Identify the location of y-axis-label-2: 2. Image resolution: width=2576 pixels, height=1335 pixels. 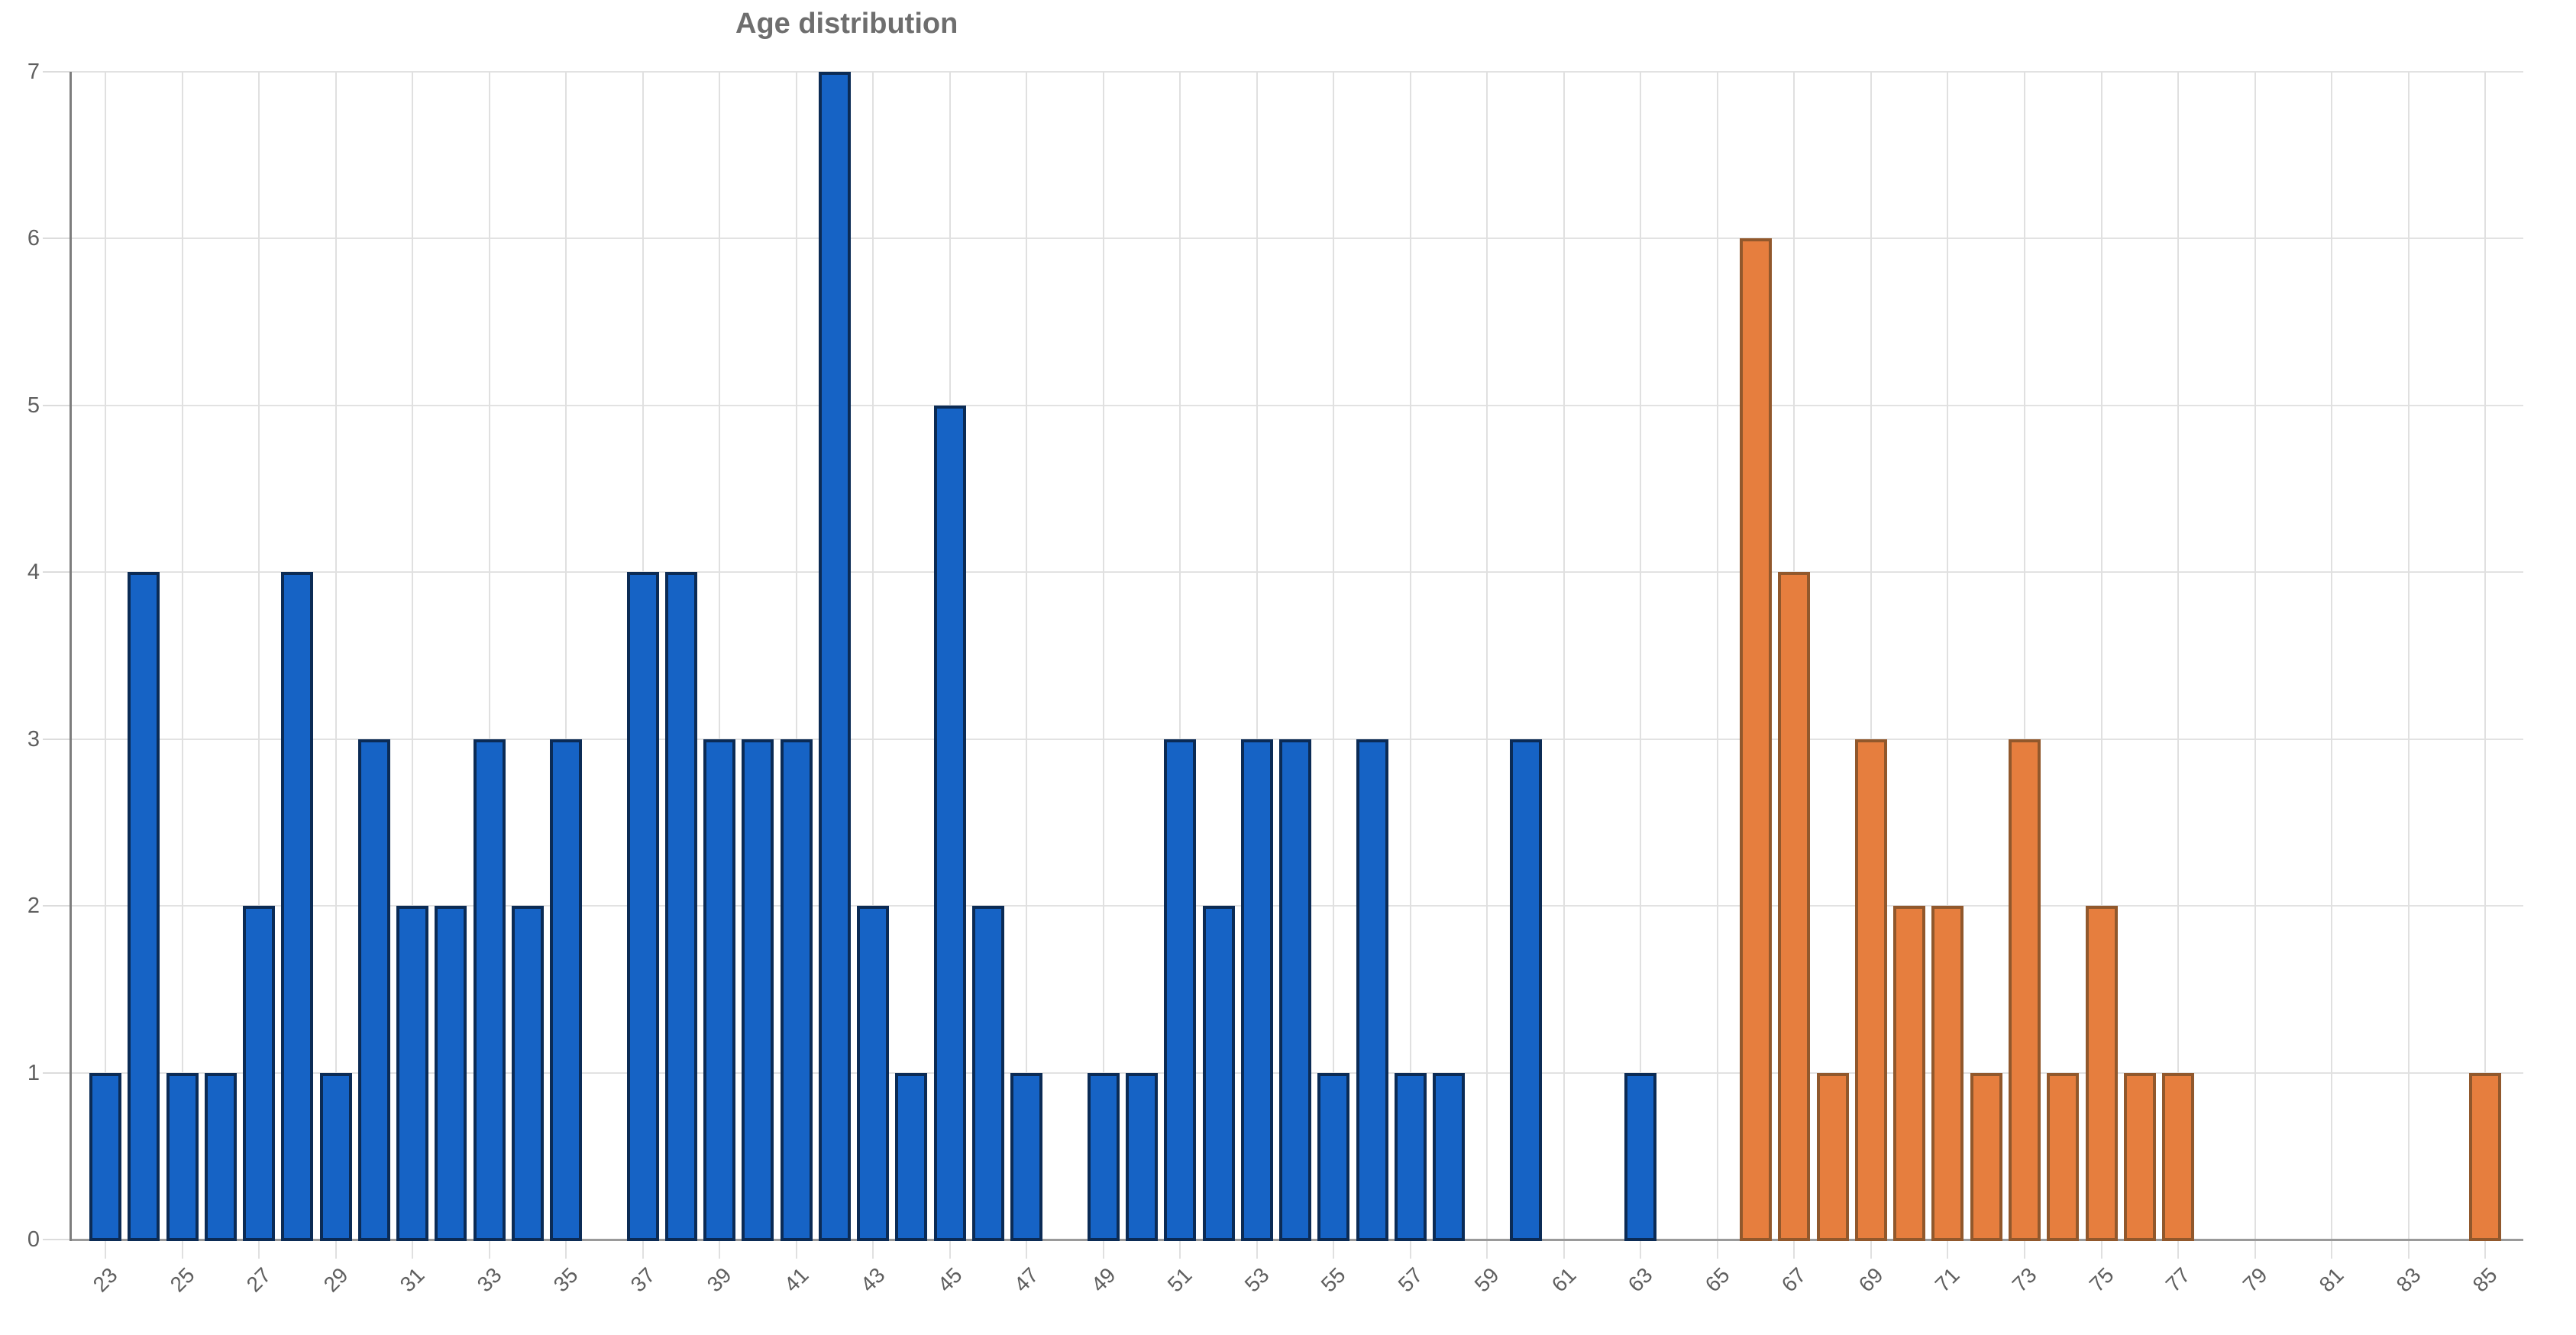
(33, 906).